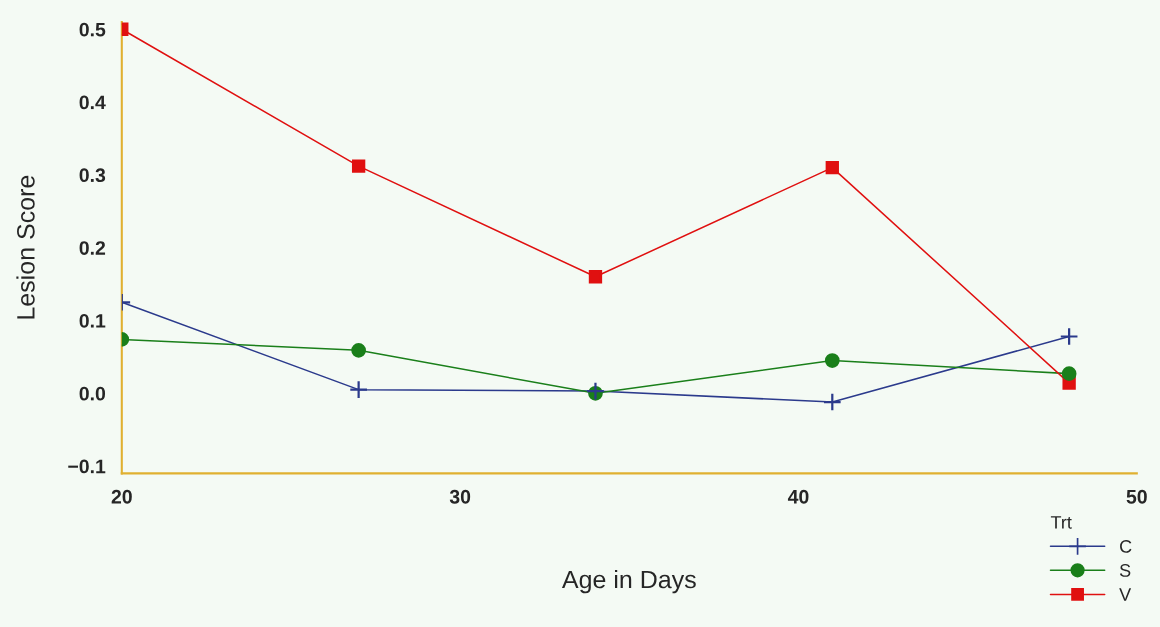 This screenshot has height=627, width=1160. I want to click on x-tick-label: 30, so click(460, 496).